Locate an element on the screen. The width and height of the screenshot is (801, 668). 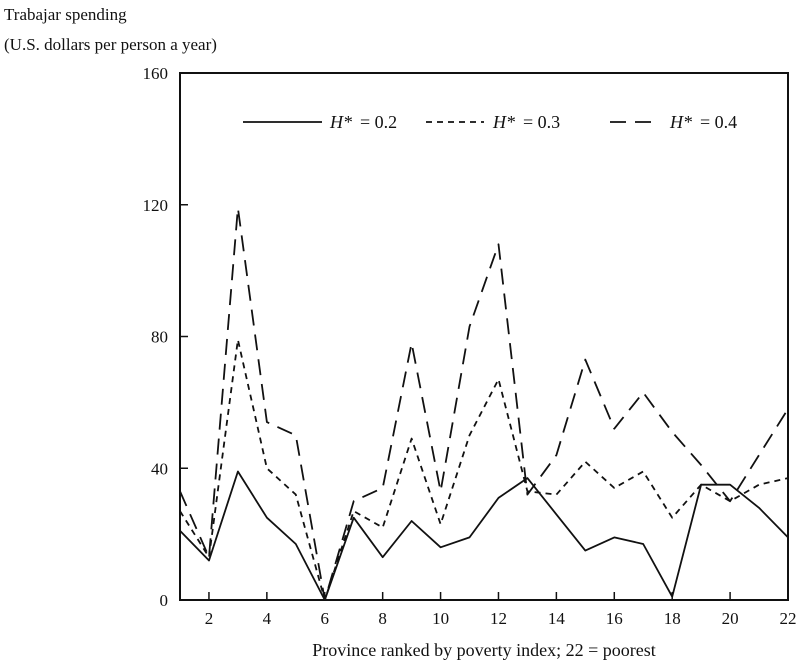
legend-value-1: = 0.2 is located at coordinates (378, 122).